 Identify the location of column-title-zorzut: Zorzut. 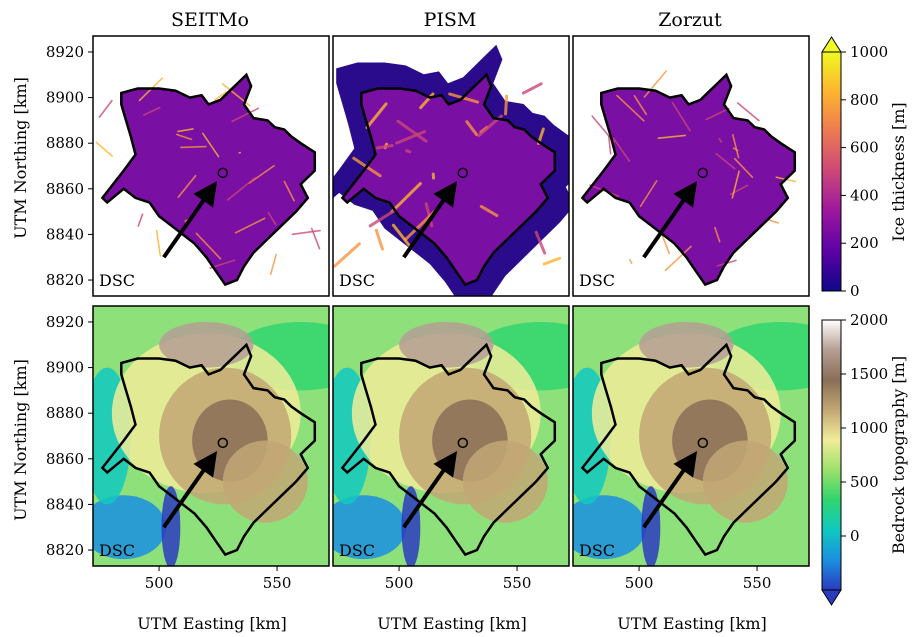
(690, 20).